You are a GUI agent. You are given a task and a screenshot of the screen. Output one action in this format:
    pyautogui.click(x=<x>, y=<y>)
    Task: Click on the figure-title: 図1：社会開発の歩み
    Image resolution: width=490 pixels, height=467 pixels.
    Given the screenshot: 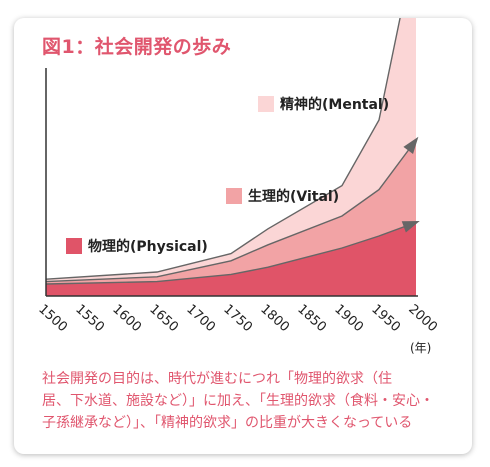 What is the action you would take?
    pyautogui.click(x=137, y=47)
    